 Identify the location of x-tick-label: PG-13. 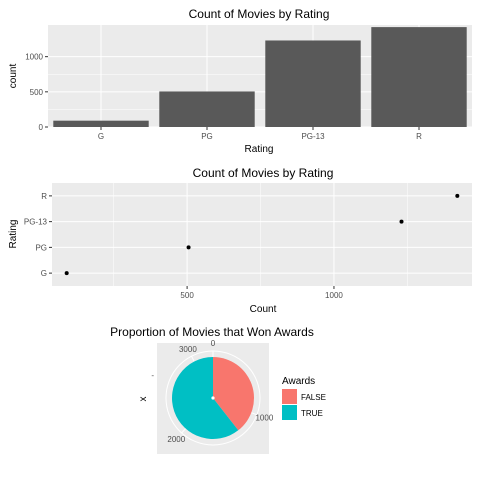
(313, 136).